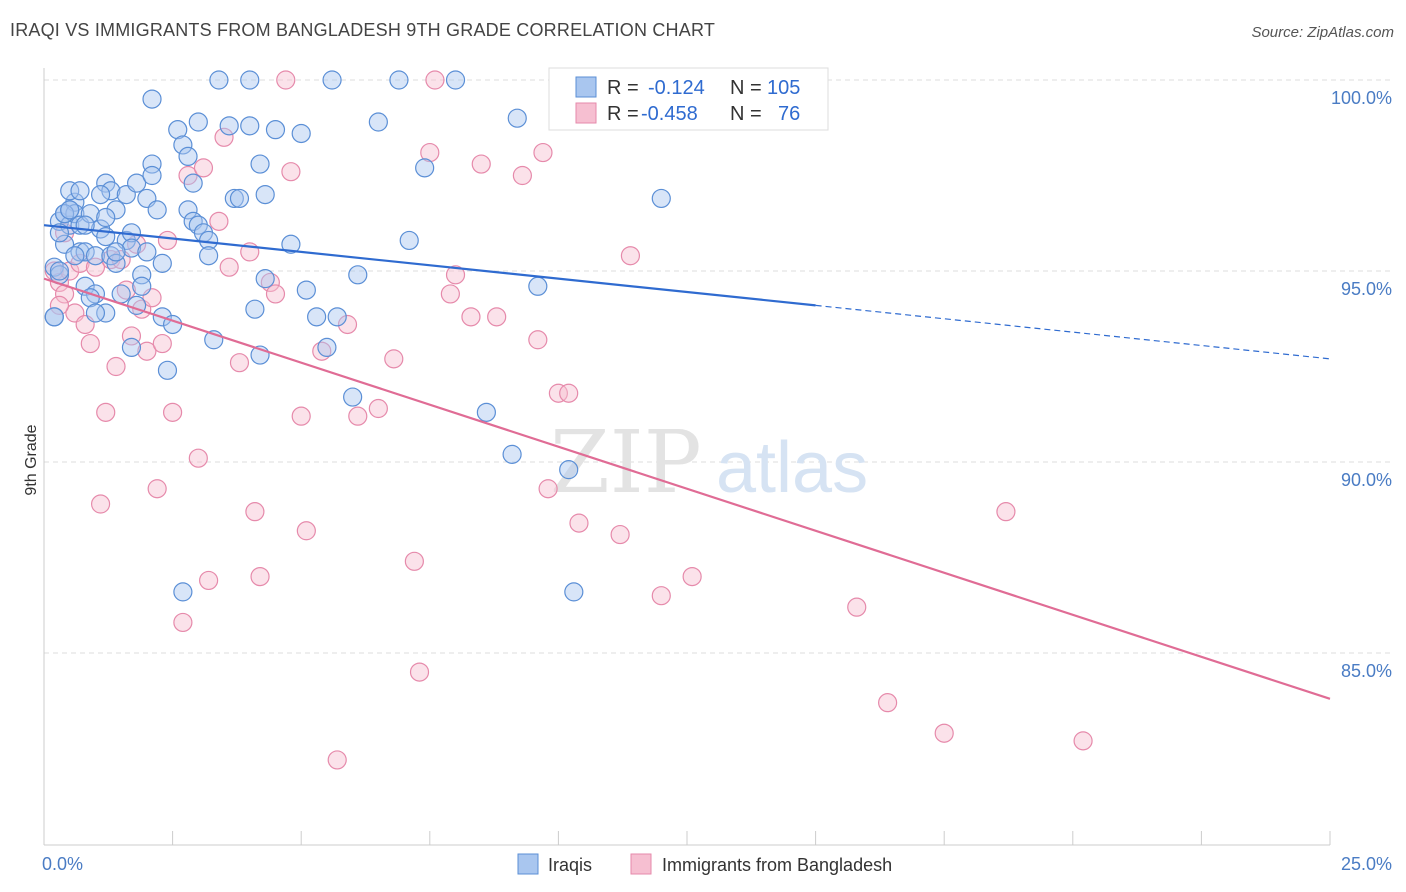 The width and height of the screenshot is (1406, 892). What do you see at coordinates (586, 87) in the screenshot?
I see `legend-swatch-iraqis` at bounding box center [586, 87].